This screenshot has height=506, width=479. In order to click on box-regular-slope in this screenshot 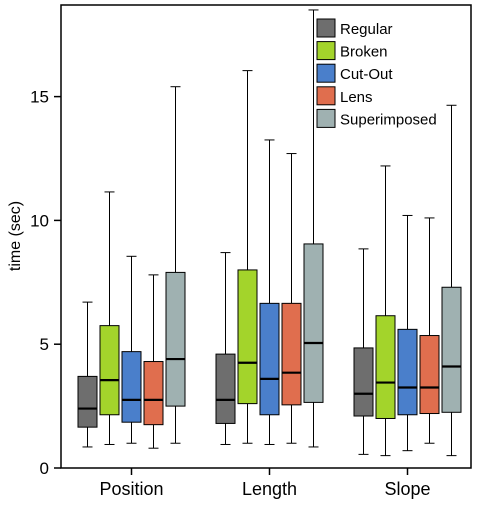, I will do `click(363, 351)`.